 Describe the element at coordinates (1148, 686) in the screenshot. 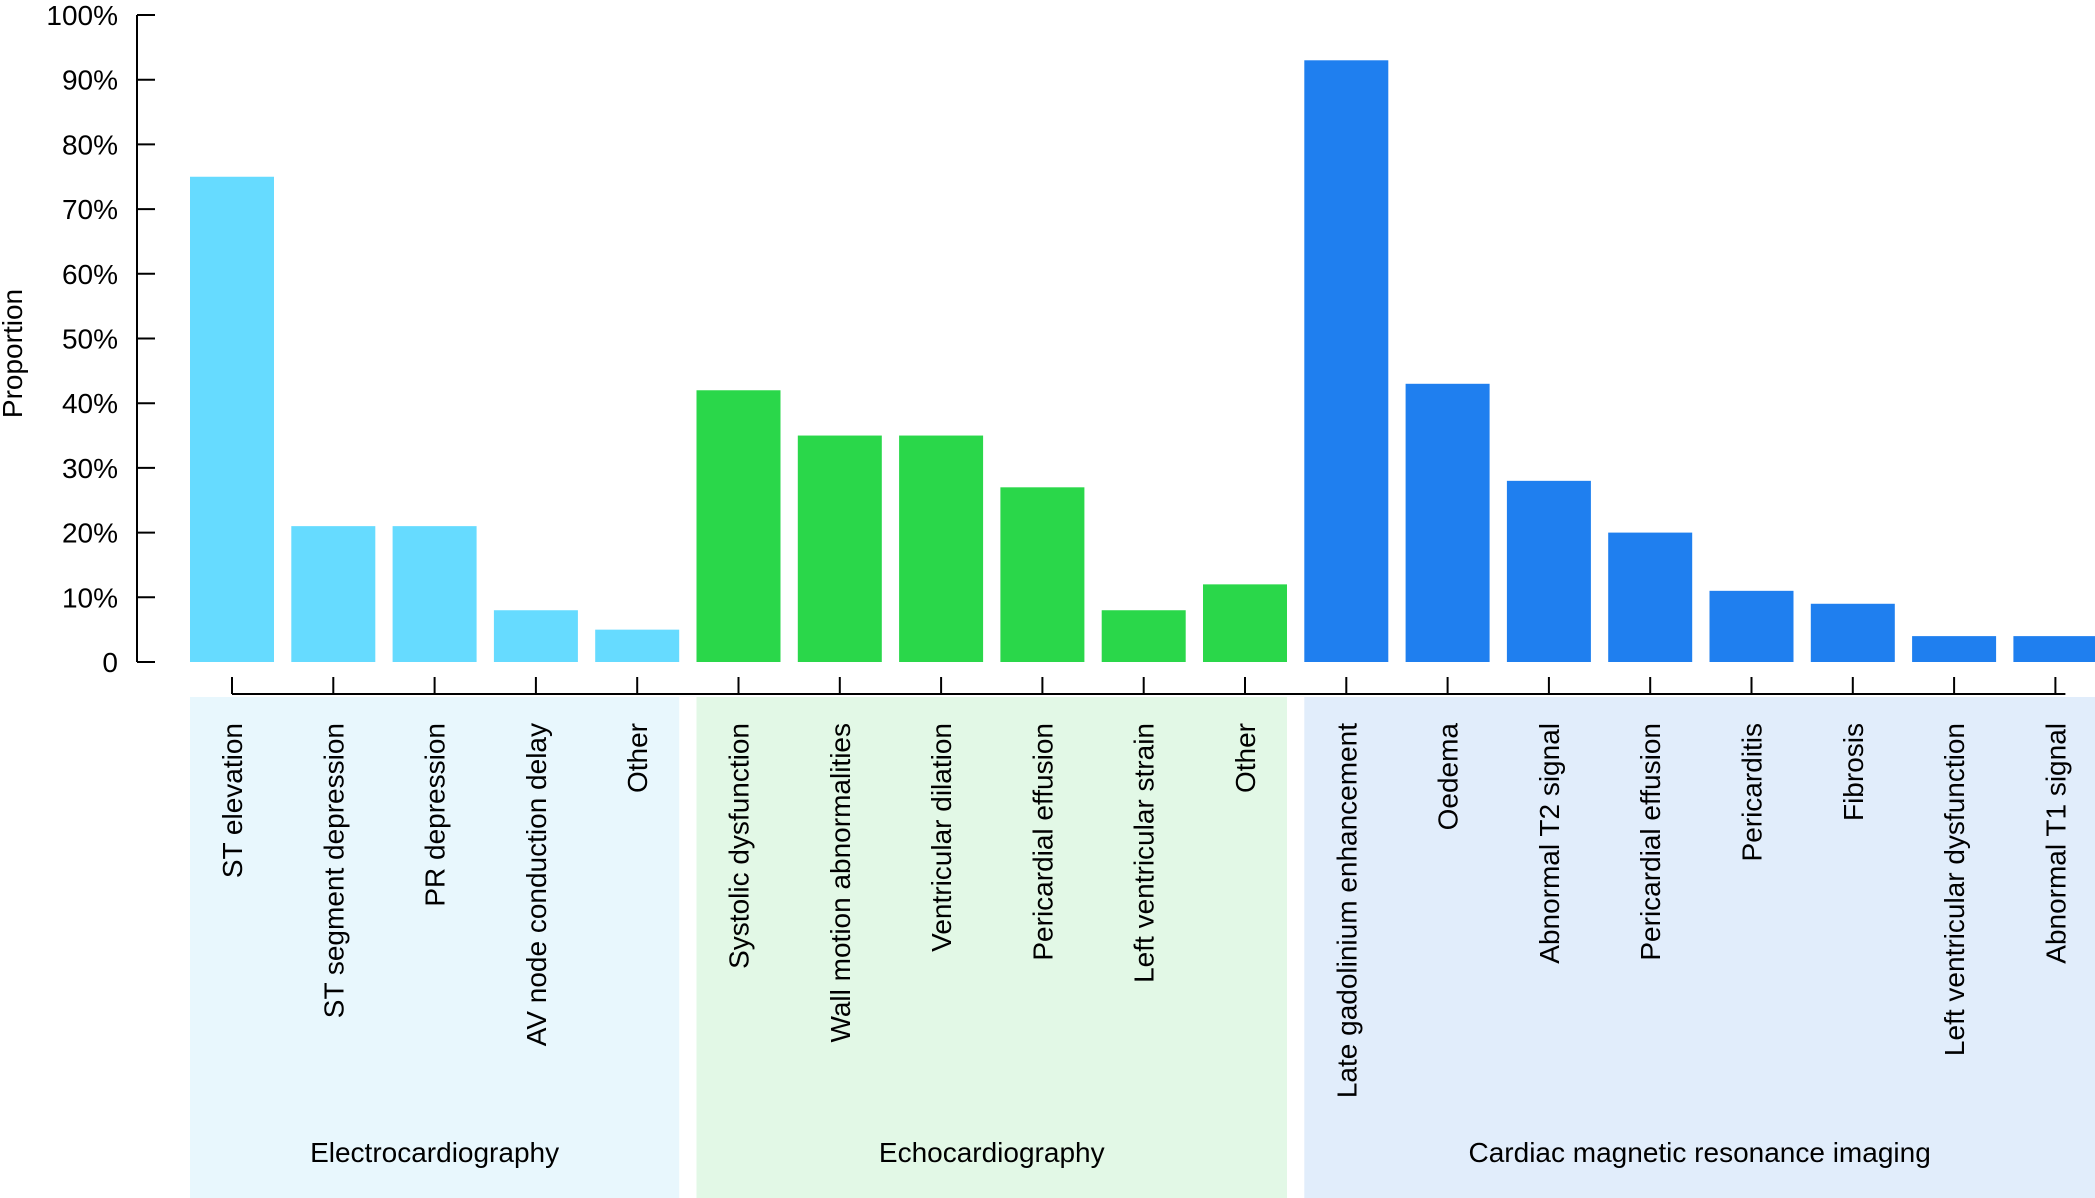

I see `x-axis` at that location.